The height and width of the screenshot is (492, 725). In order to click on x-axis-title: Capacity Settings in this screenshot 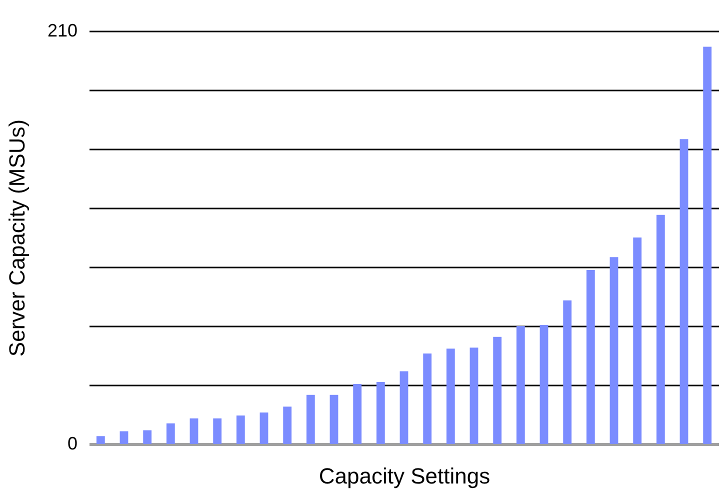, I will do `click(404, 476)`.